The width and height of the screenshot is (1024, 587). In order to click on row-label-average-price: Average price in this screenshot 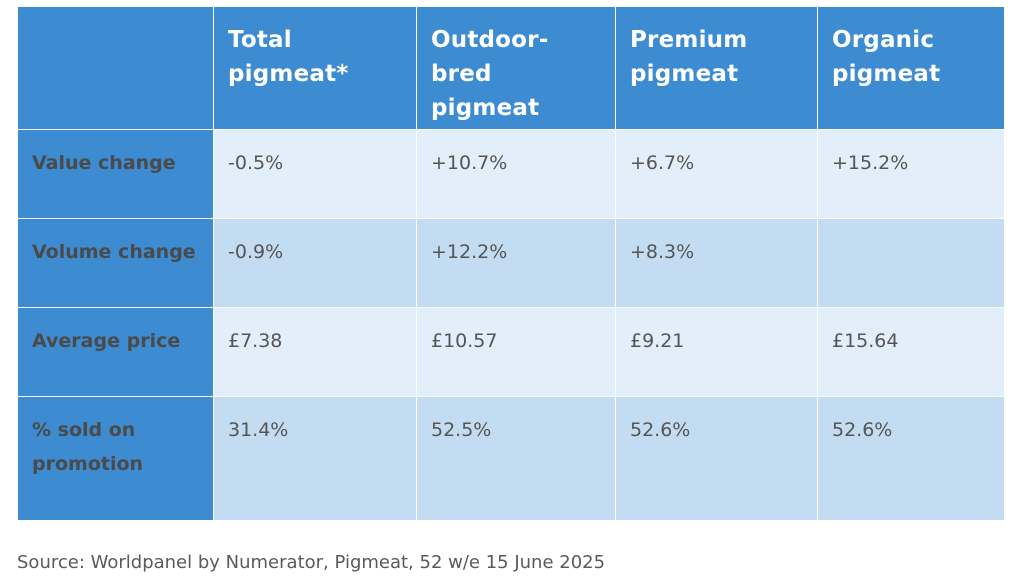, I will do `click(115, 352)`.